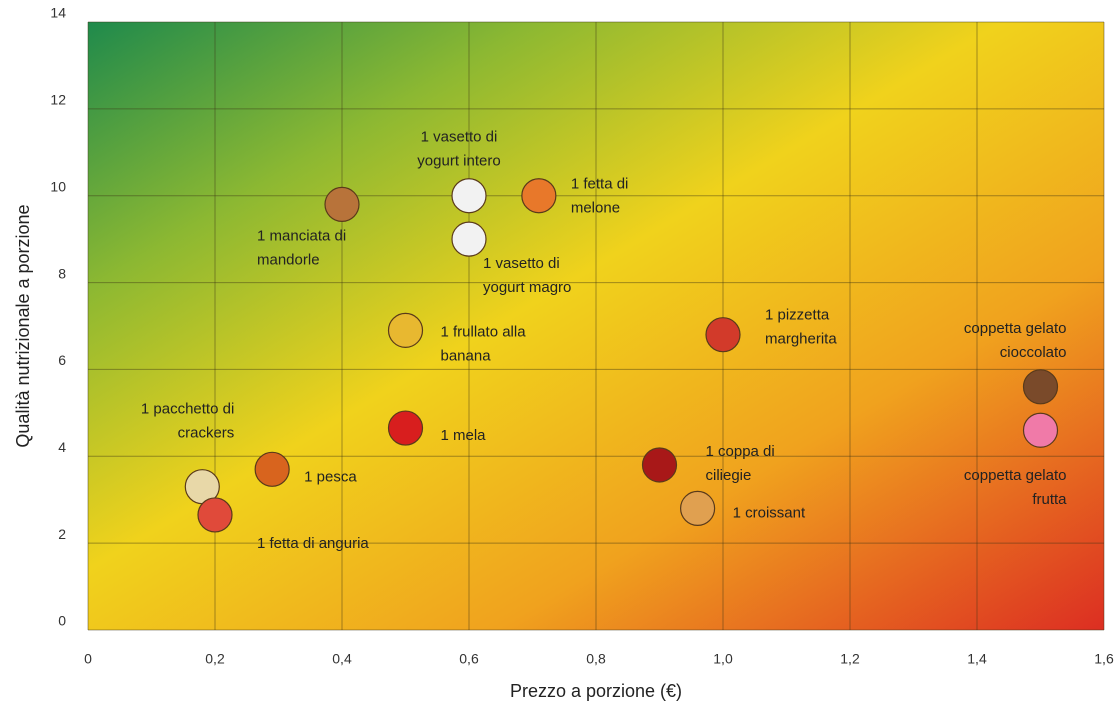 This screenshot has width=1114, height=706. Describe the element at coordinates (596, 691) in the screenshot. I see `x-axis-title: Prezzo a porzione (€)` at that location.